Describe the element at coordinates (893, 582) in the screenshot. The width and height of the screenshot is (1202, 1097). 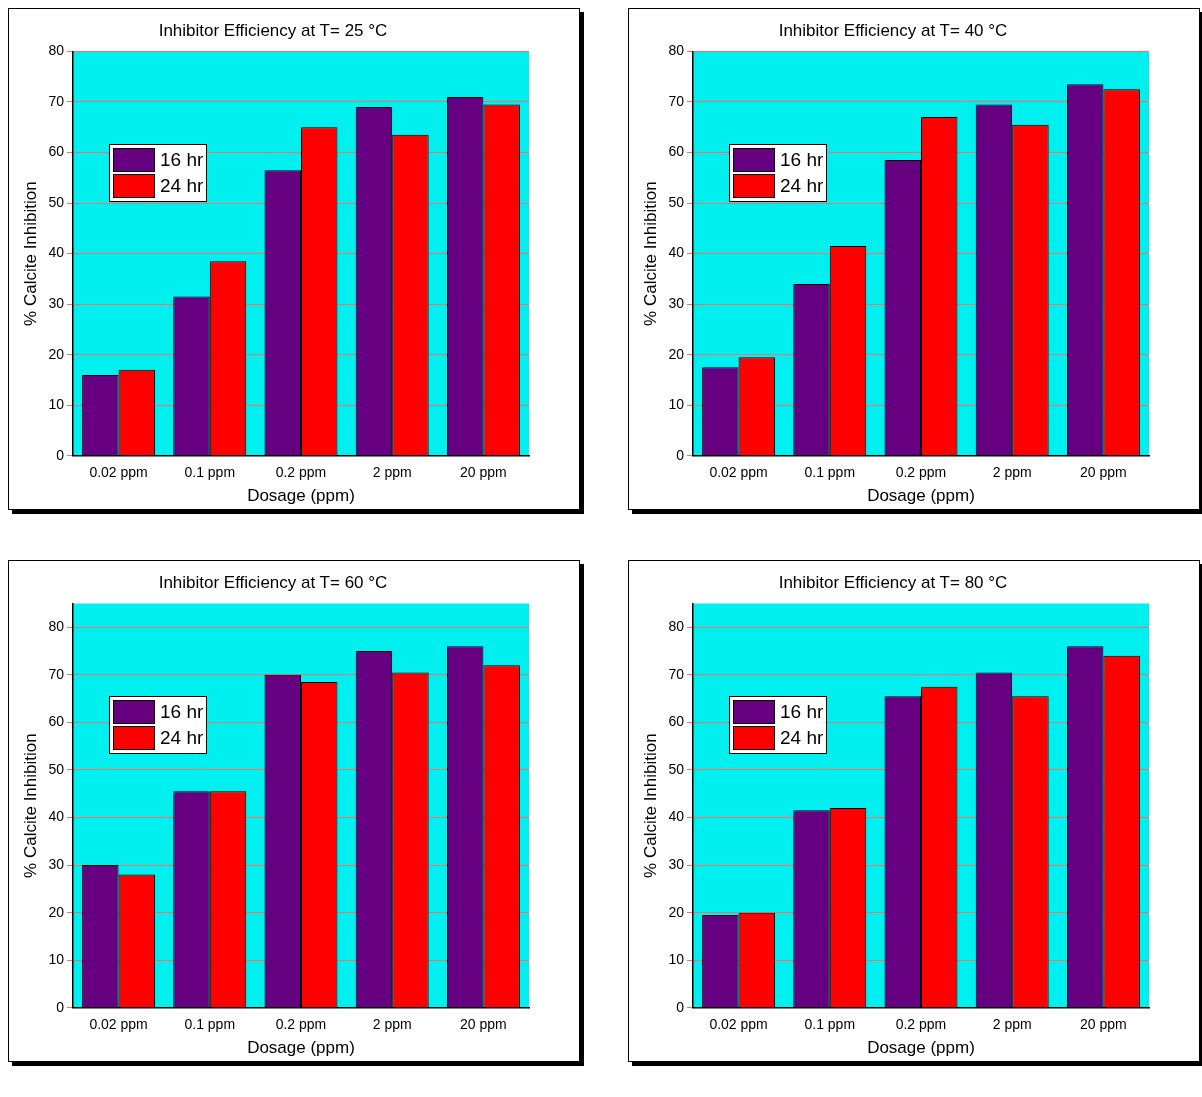
I see `chart-title: Inhibitor Efficiency at T= 80 °C` at that location.